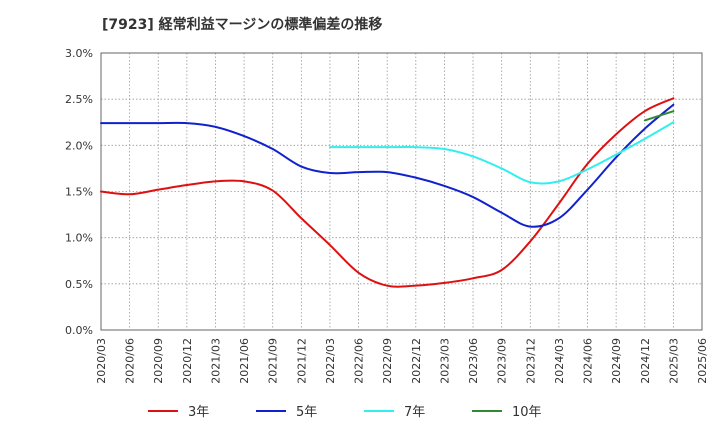 The width and height of the screenshot is (720, 440). I want to click on x-tick-label: 2022/06, so click(359, 361).